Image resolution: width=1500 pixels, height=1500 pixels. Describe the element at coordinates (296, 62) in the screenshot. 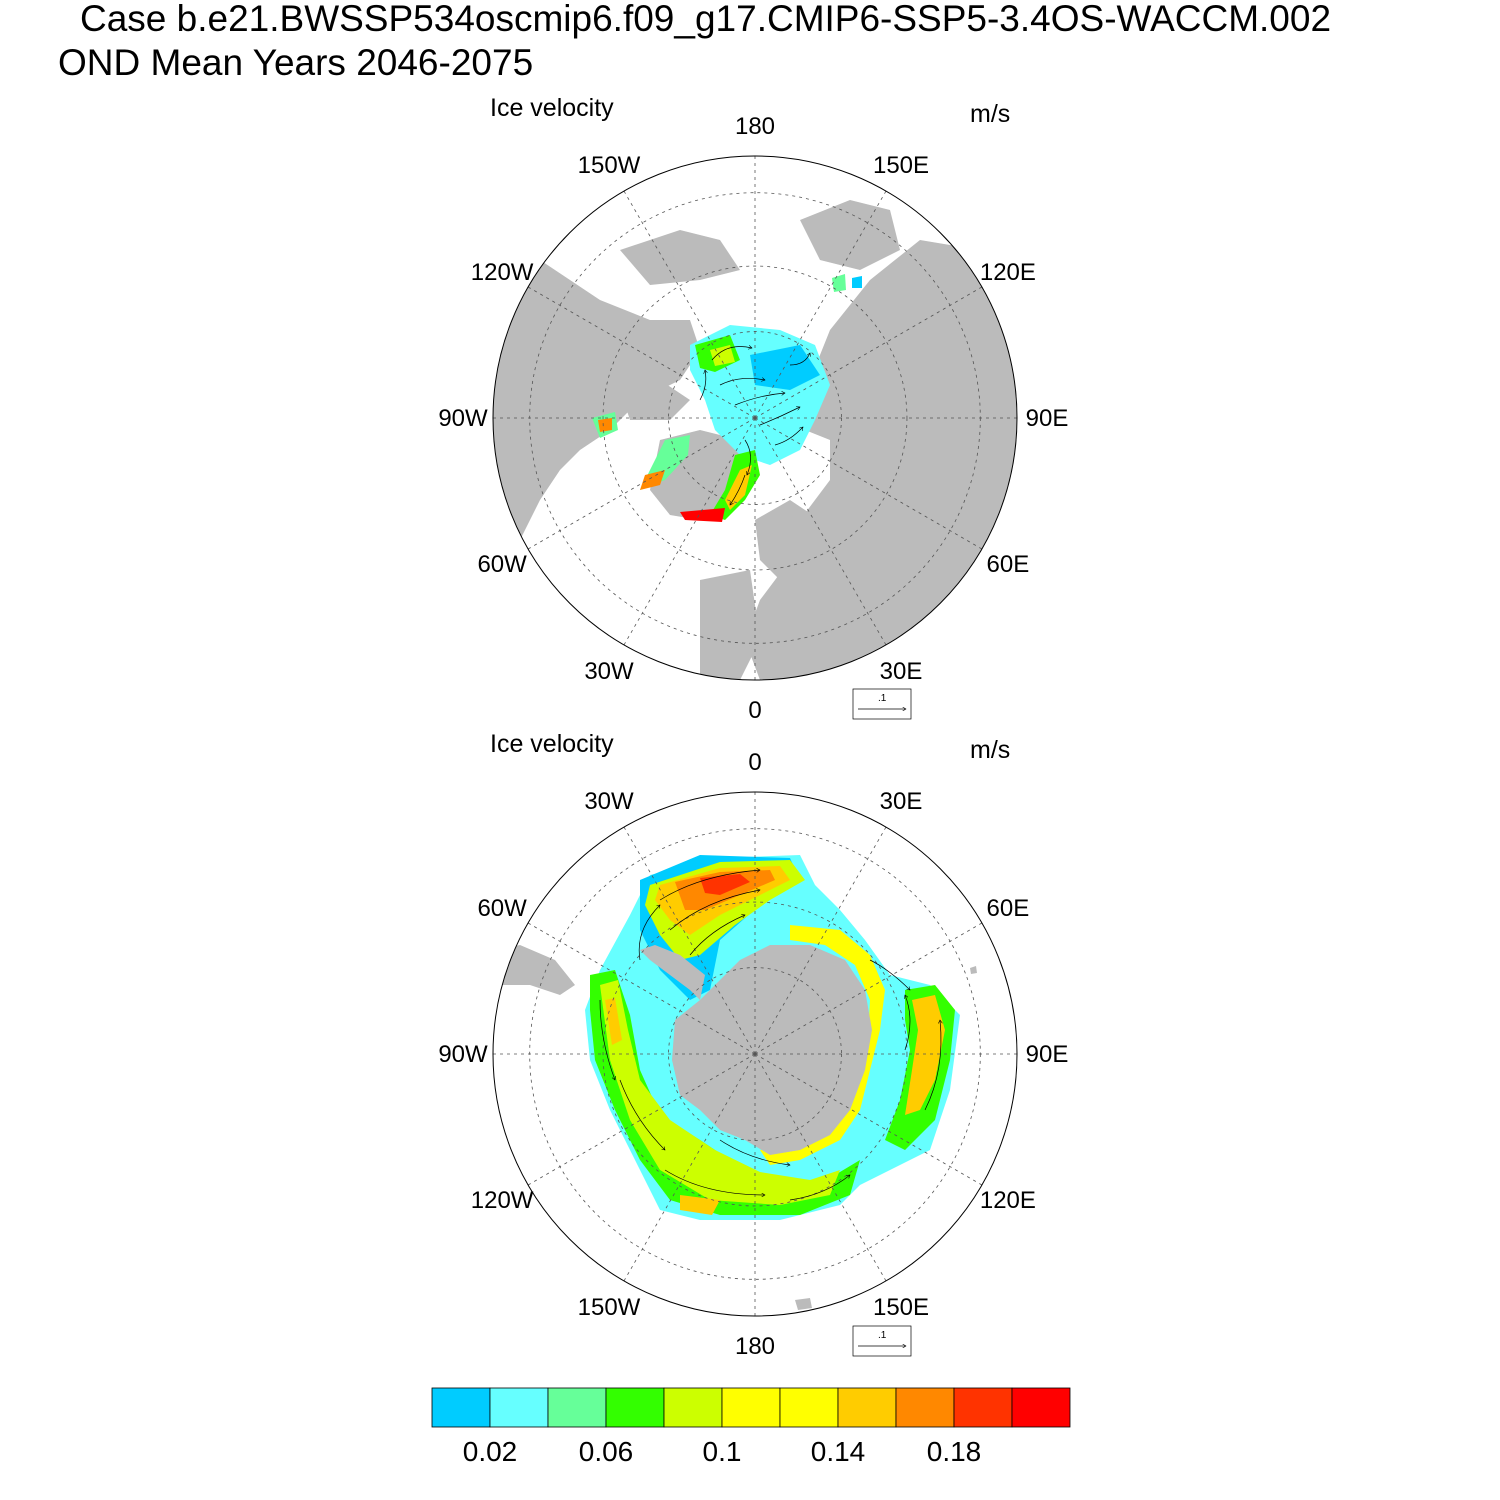

I see `period-title: OND Mean Years 2046-2075` at that location.